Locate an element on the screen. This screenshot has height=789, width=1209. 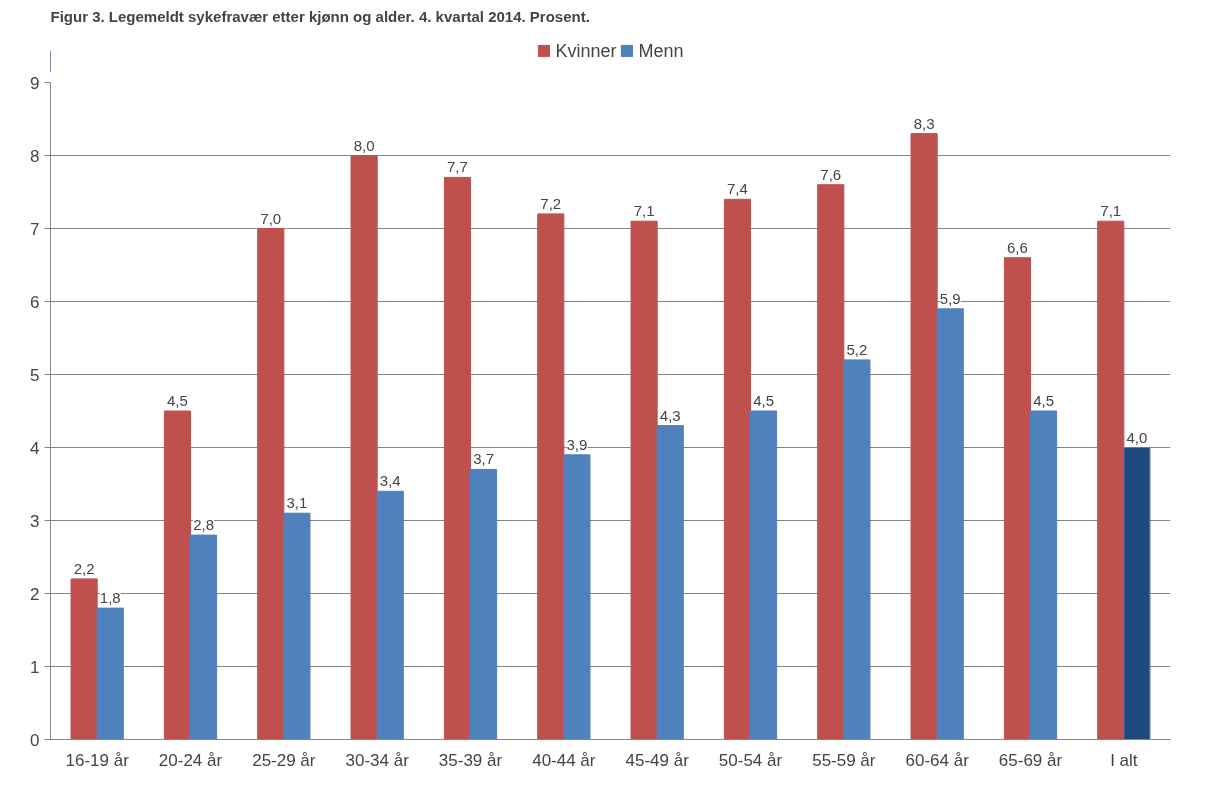
x-tick-label: 55-59 år is located at coordinates (844, 760).